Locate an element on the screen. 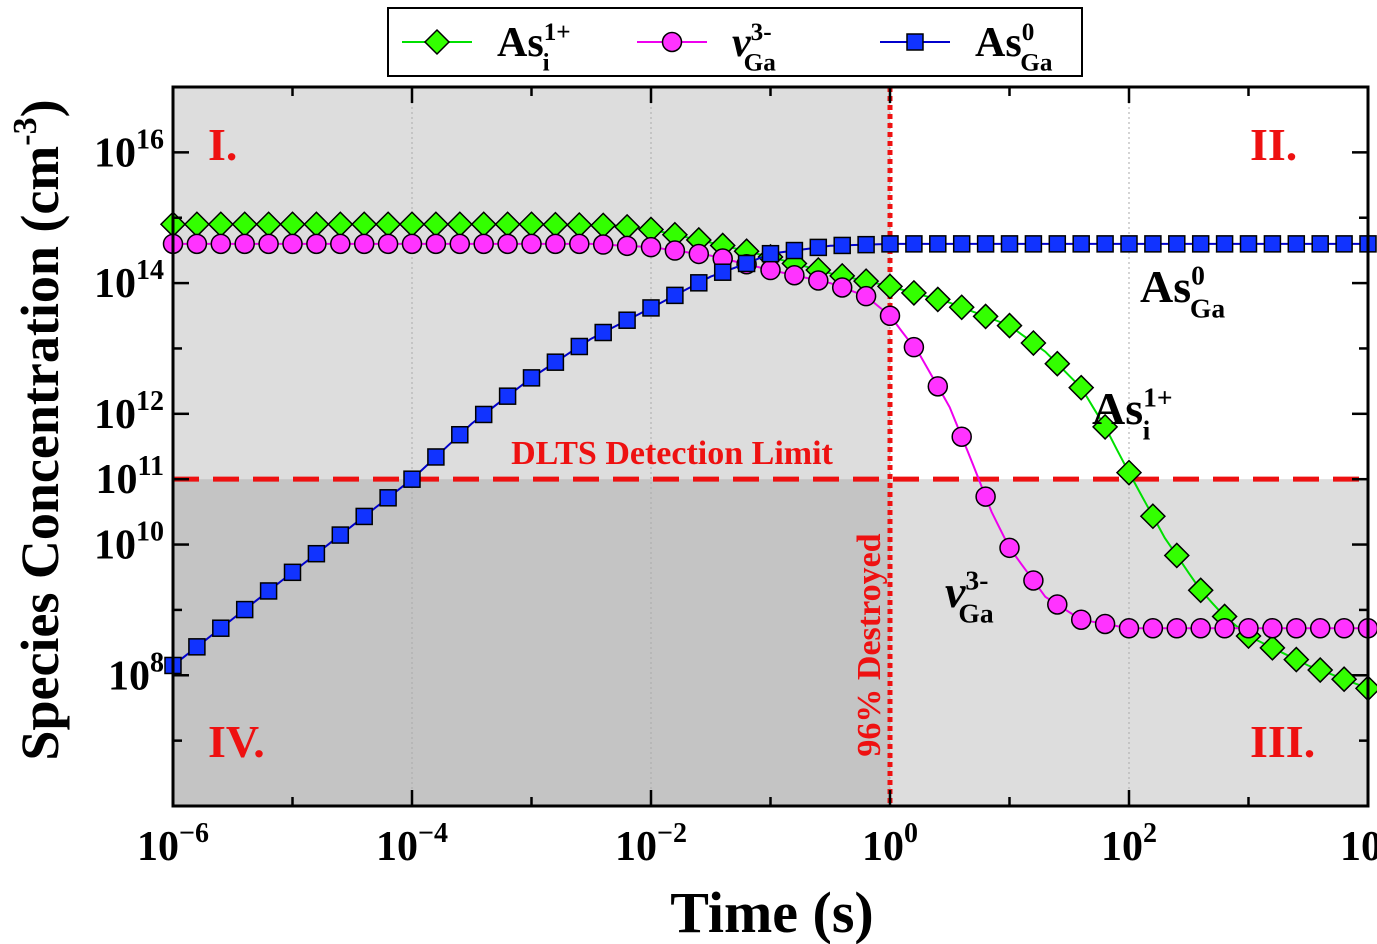  x-tick-label-exp: −6 is located at coordinates (194, 833).